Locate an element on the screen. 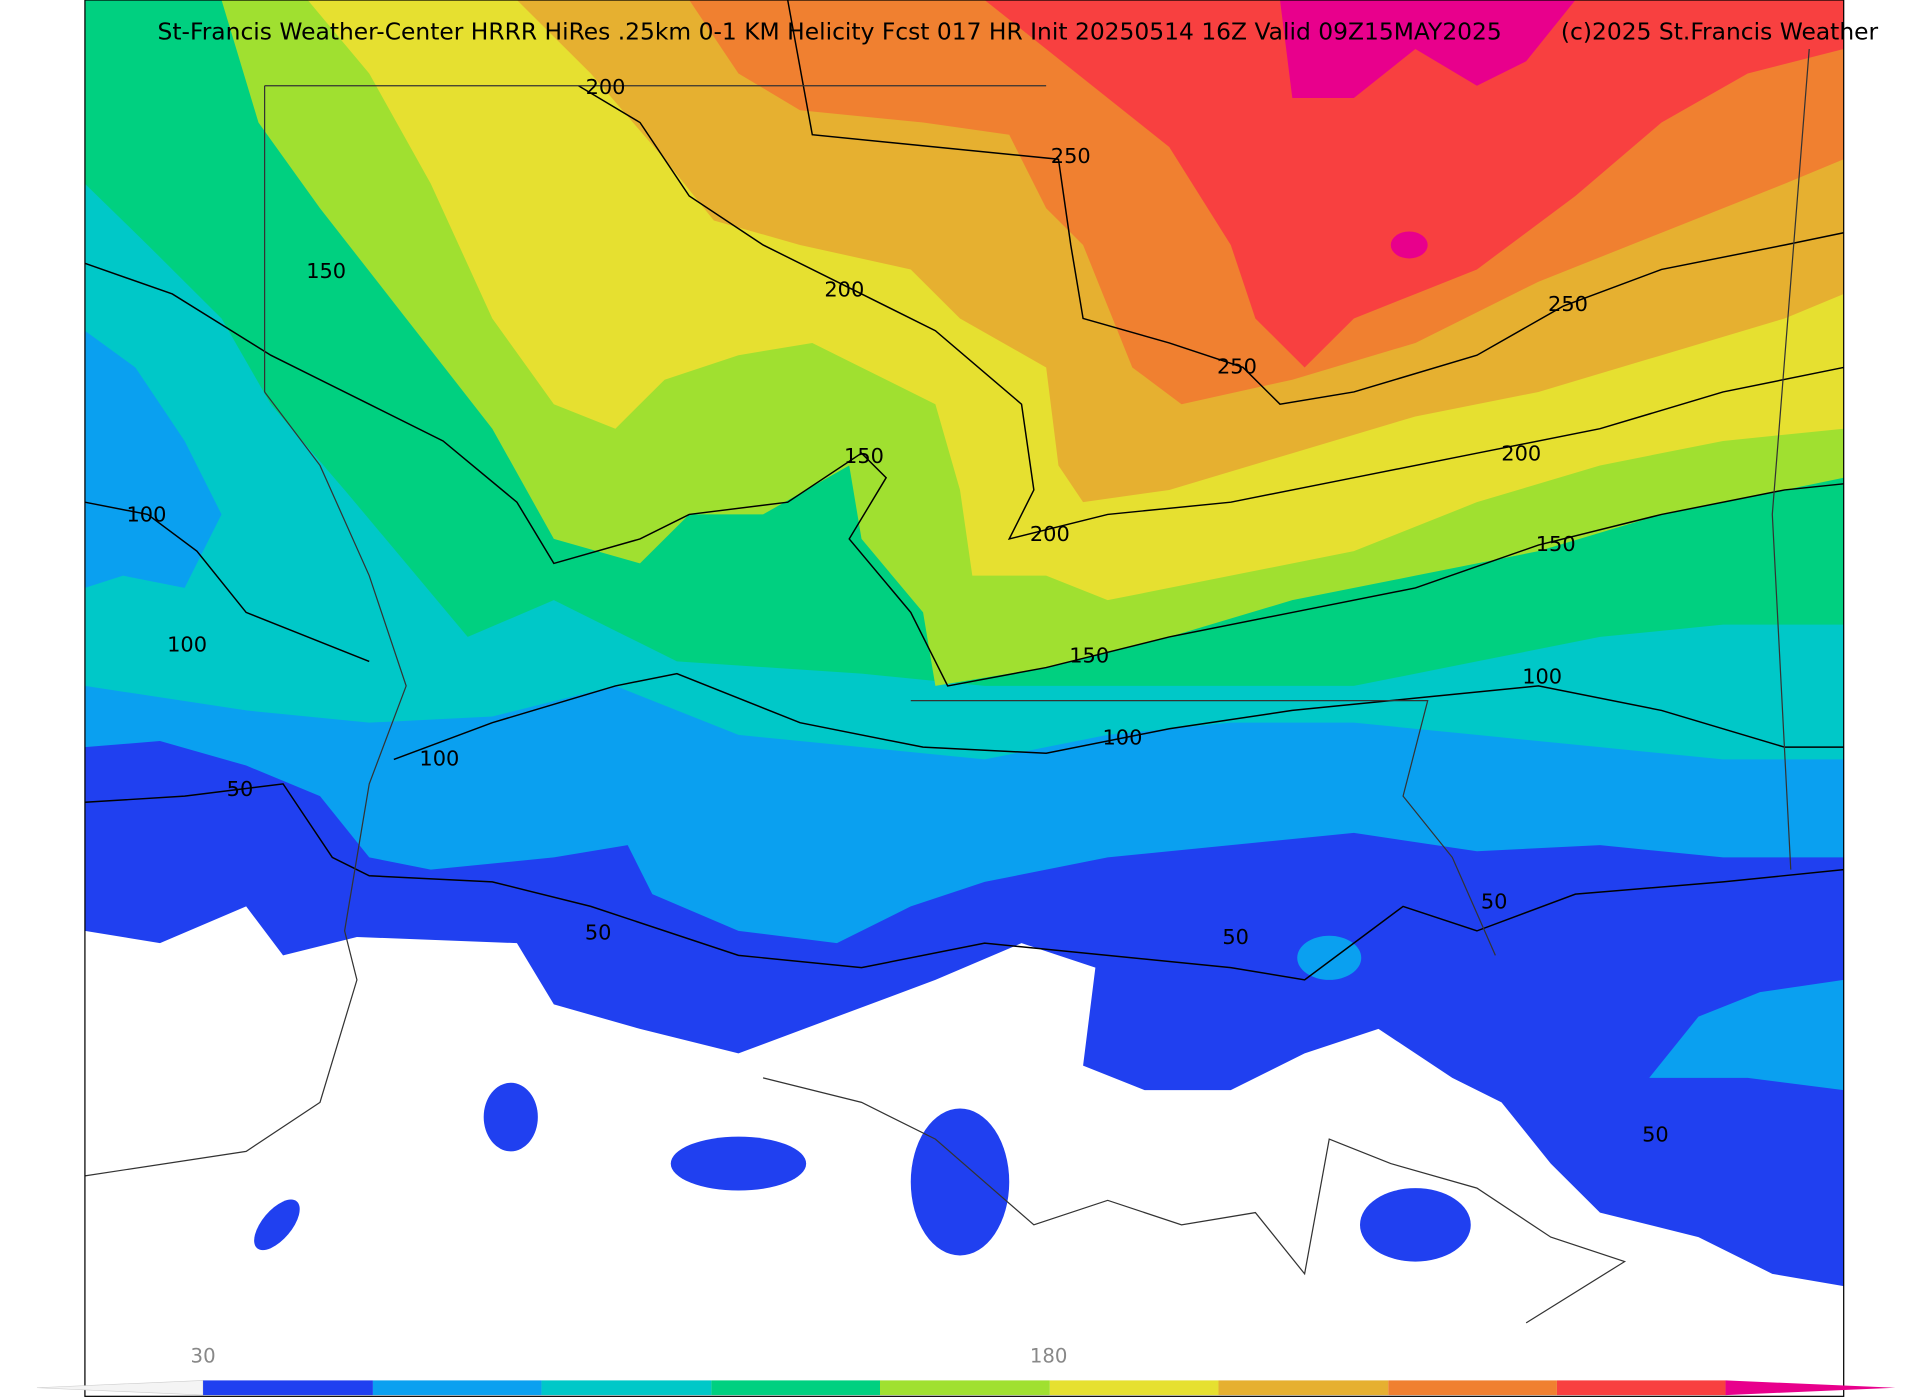 Image resolution: width=1920 pixels, height=1400 pixels. colorbar-label: 30 is located at coordinates (203, 1356).